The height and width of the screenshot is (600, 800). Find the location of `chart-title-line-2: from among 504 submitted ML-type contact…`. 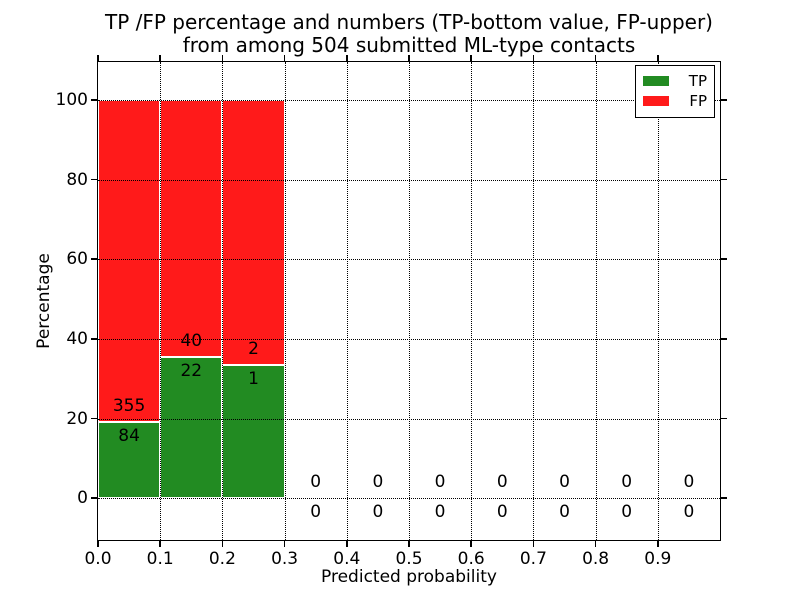

chart-title-line-2: from among 504 submitted ML-type contact… is located at coordinates (409, 45).